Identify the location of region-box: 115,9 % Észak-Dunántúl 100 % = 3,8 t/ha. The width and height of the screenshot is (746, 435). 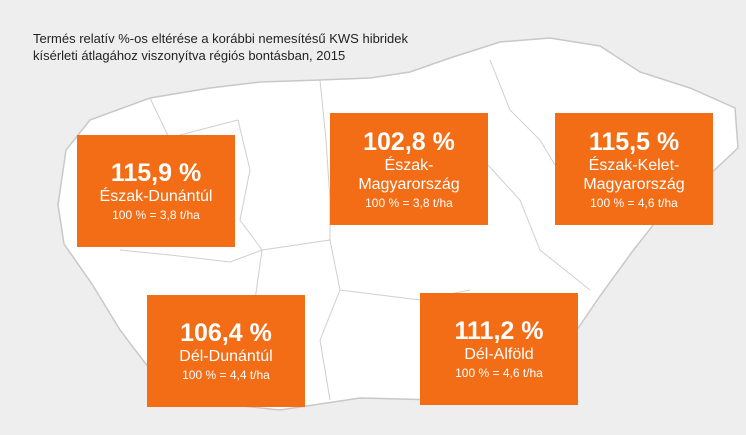
(156, 191).